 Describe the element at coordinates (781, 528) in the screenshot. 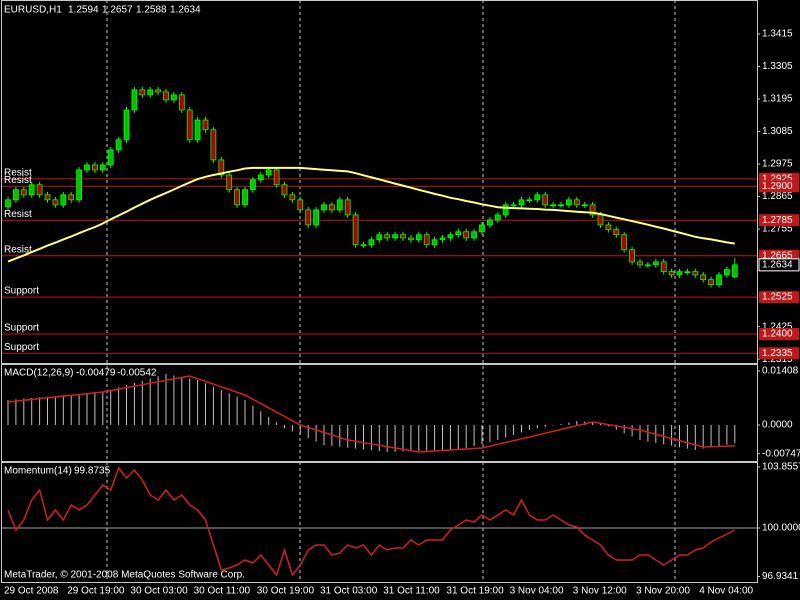

I see `y-tick-label: 100.0000` at that location.